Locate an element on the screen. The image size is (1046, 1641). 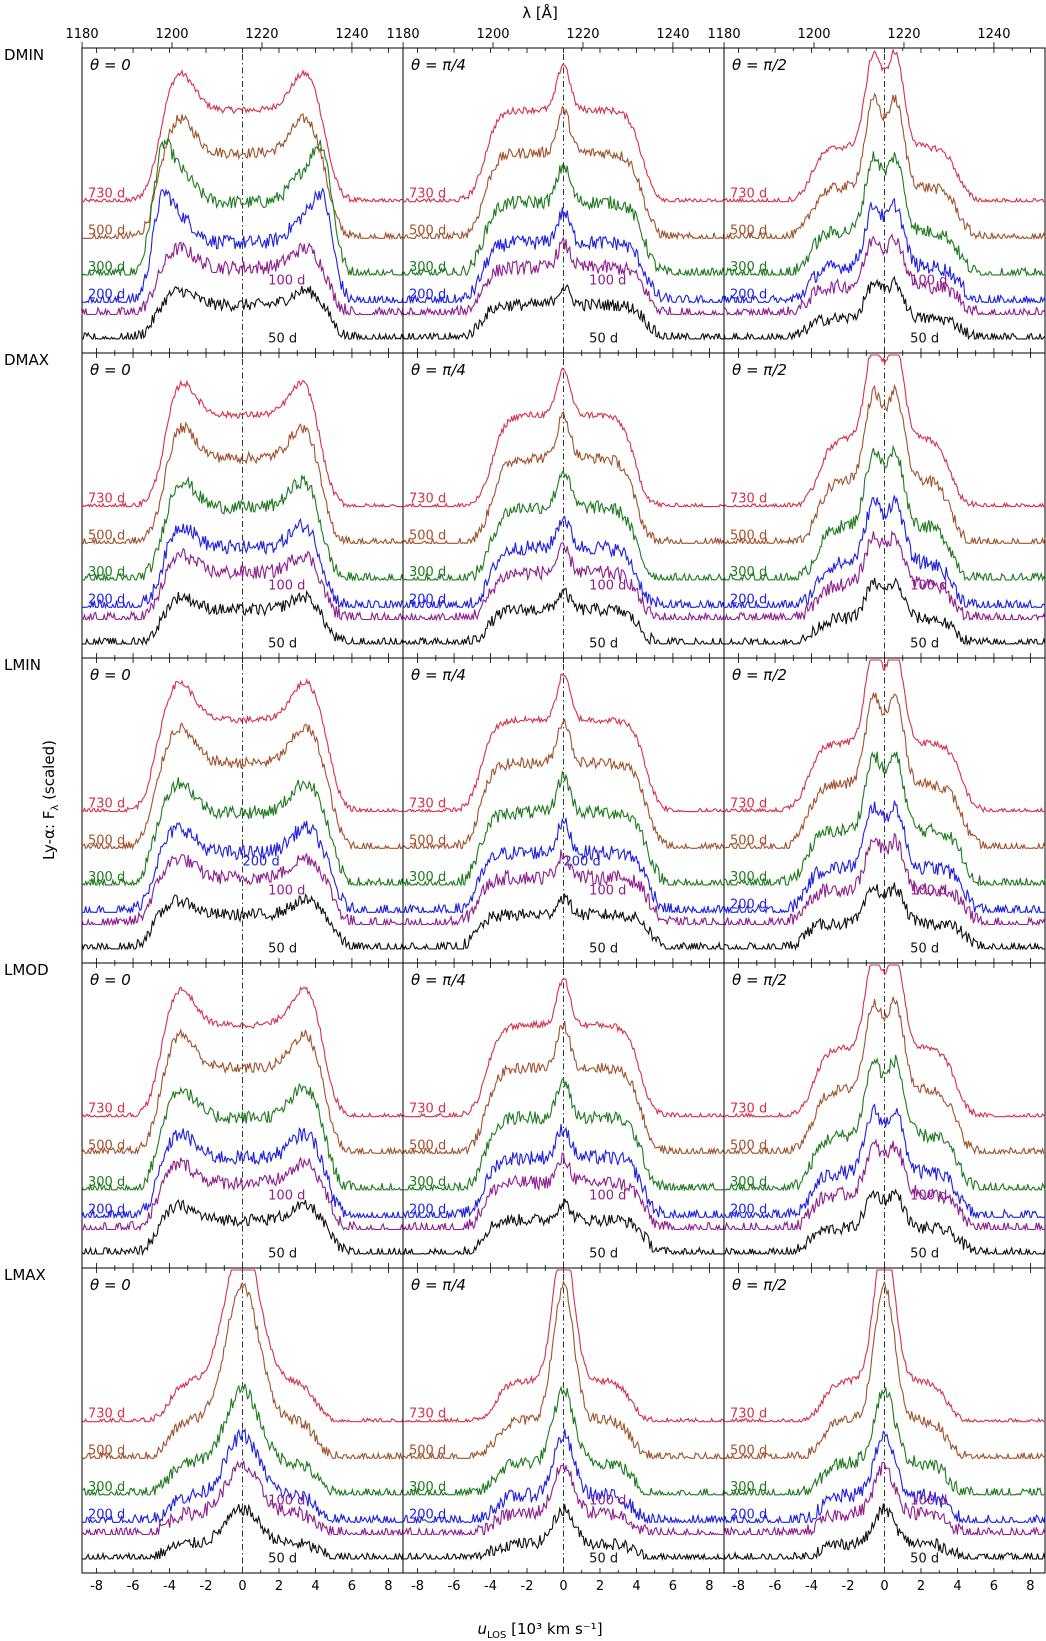
y-axis-label-sub: λ is located at coordinates (55, 808).